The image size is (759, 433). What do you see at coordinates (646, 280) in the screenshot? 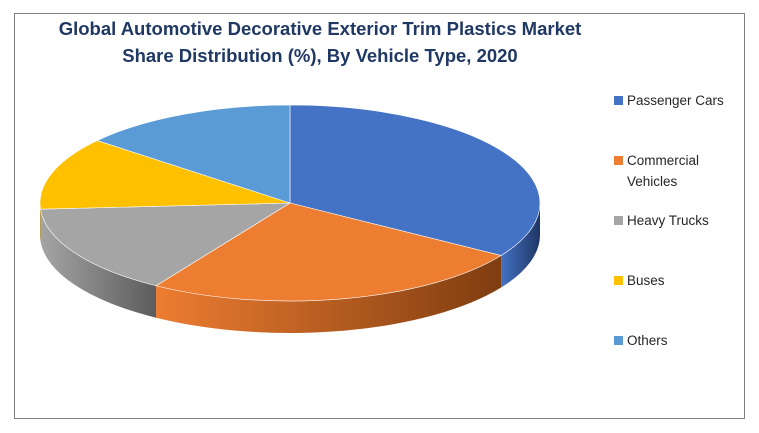
I see `legend-label: Buses` at bounding box center [646, 280].